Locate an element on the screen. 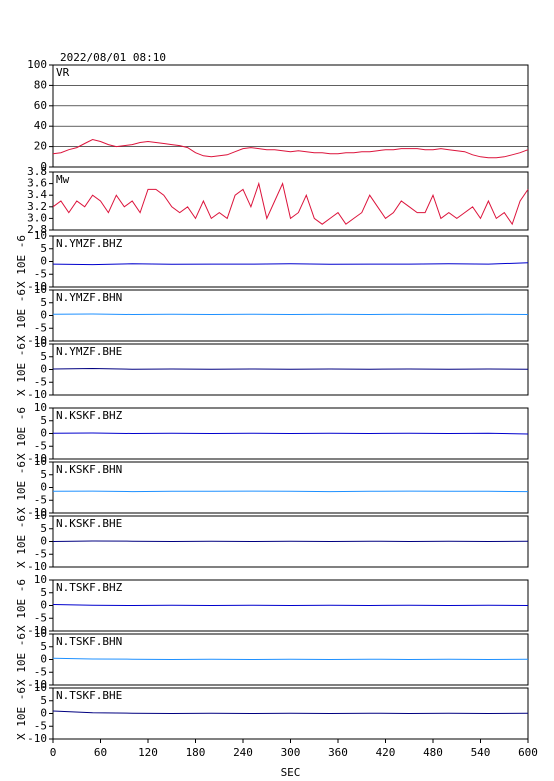 The height and width of the screenshot is (781, 554). x-tick-label: 240 is located at coordinates (243, 752).